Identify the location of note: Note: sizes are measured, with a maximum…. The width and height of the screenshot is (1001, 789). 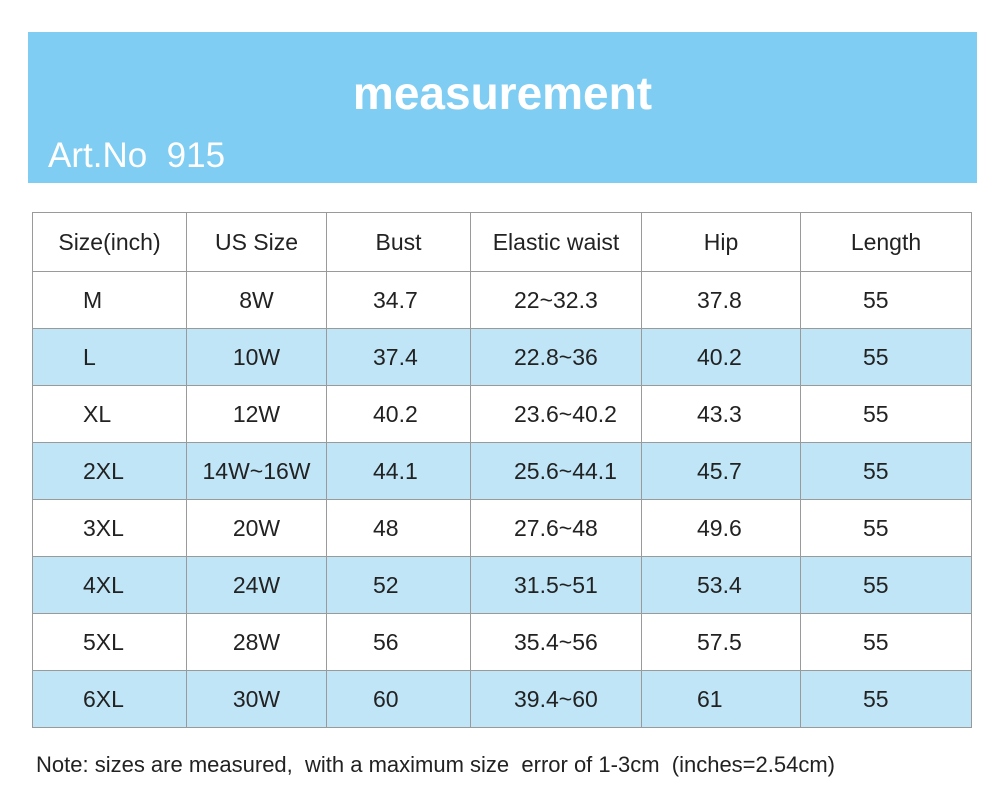
(435, 764).